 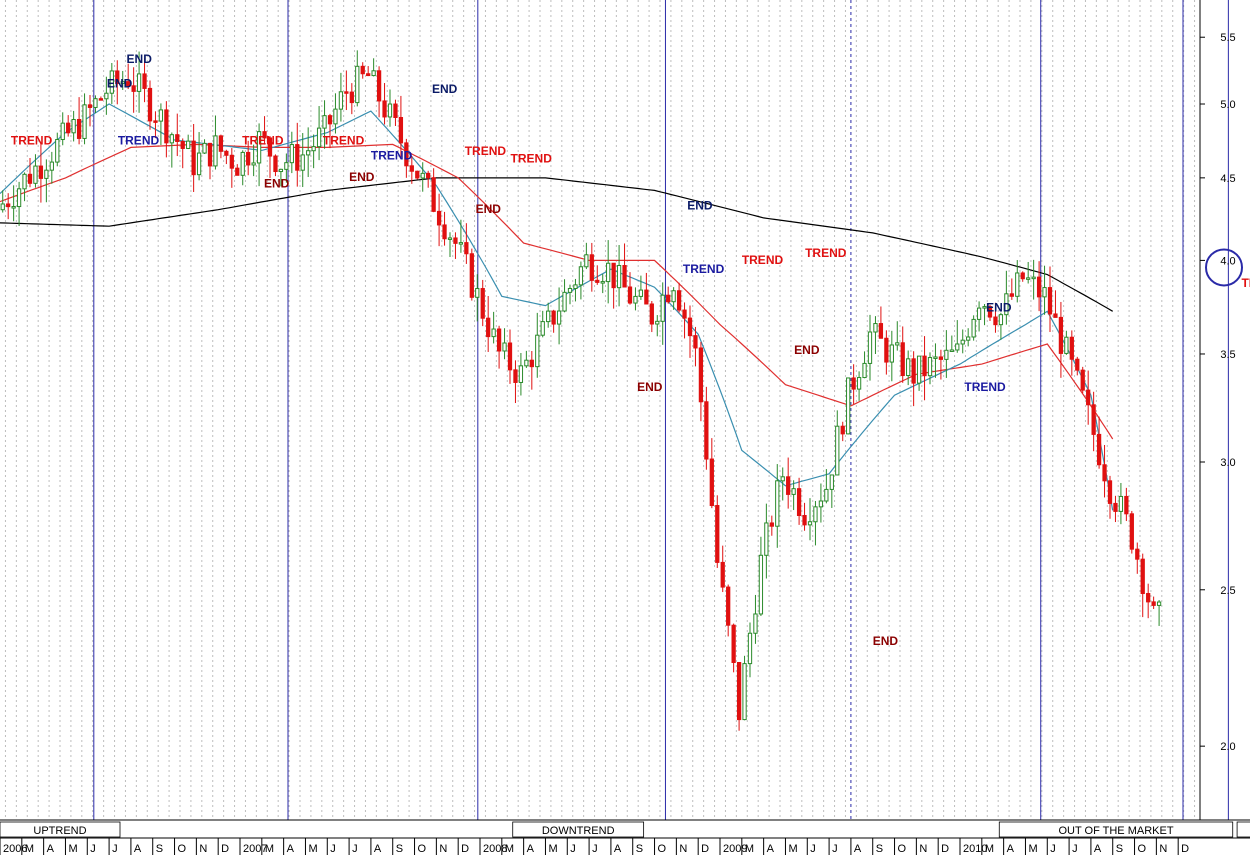 What do you see at coordinates (1227, 463) in the screenshot?
I see `y-tick-label: 3.0` at bounding box center [1227, 463].